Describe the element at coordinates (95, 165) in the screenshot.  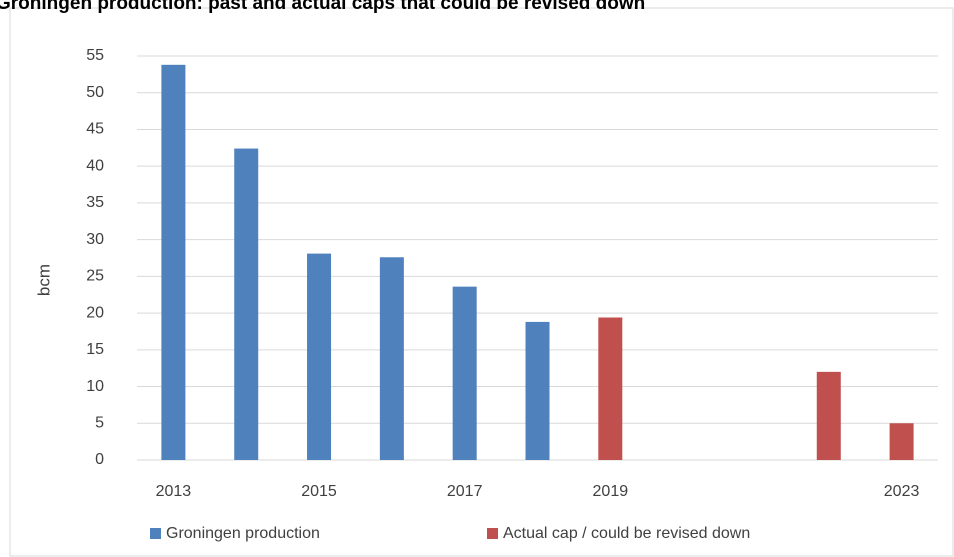
I see `y-tick-label: 40` at that location.